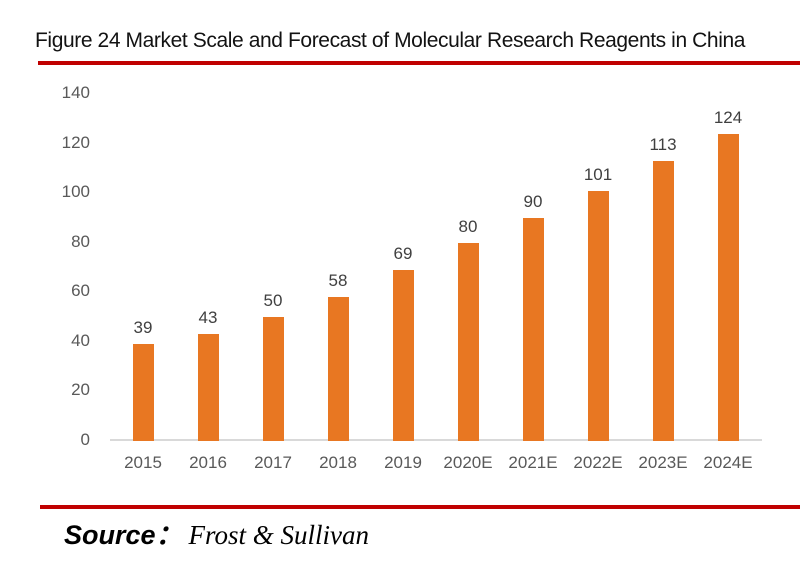 The image size is (800, 583). What do you see at coordinates (338, 462) in the screenshot?
I see `x-axis-label: 2018` at bounding box center [338, 462].